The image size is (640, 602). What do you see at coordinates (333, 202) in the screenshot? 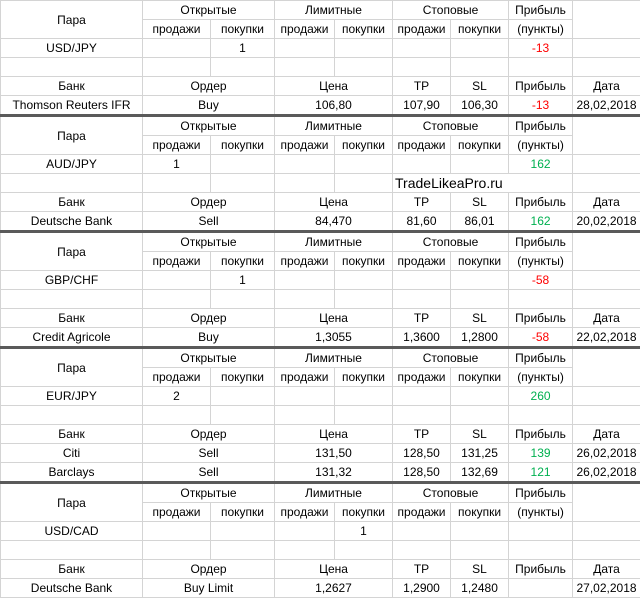
I see `header-cell: Цена` at bounding box center [333, 202].